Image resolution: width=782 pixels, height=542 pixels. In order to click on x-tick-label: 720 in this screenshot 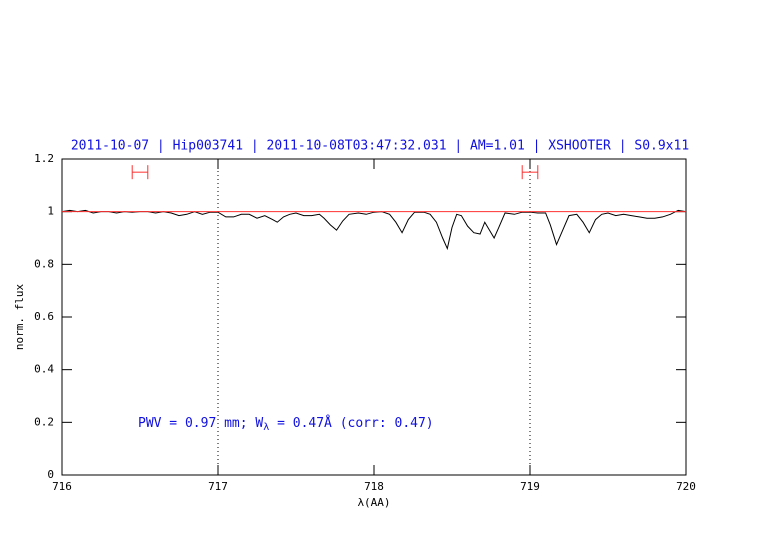, I will do `click(686, 486)`.